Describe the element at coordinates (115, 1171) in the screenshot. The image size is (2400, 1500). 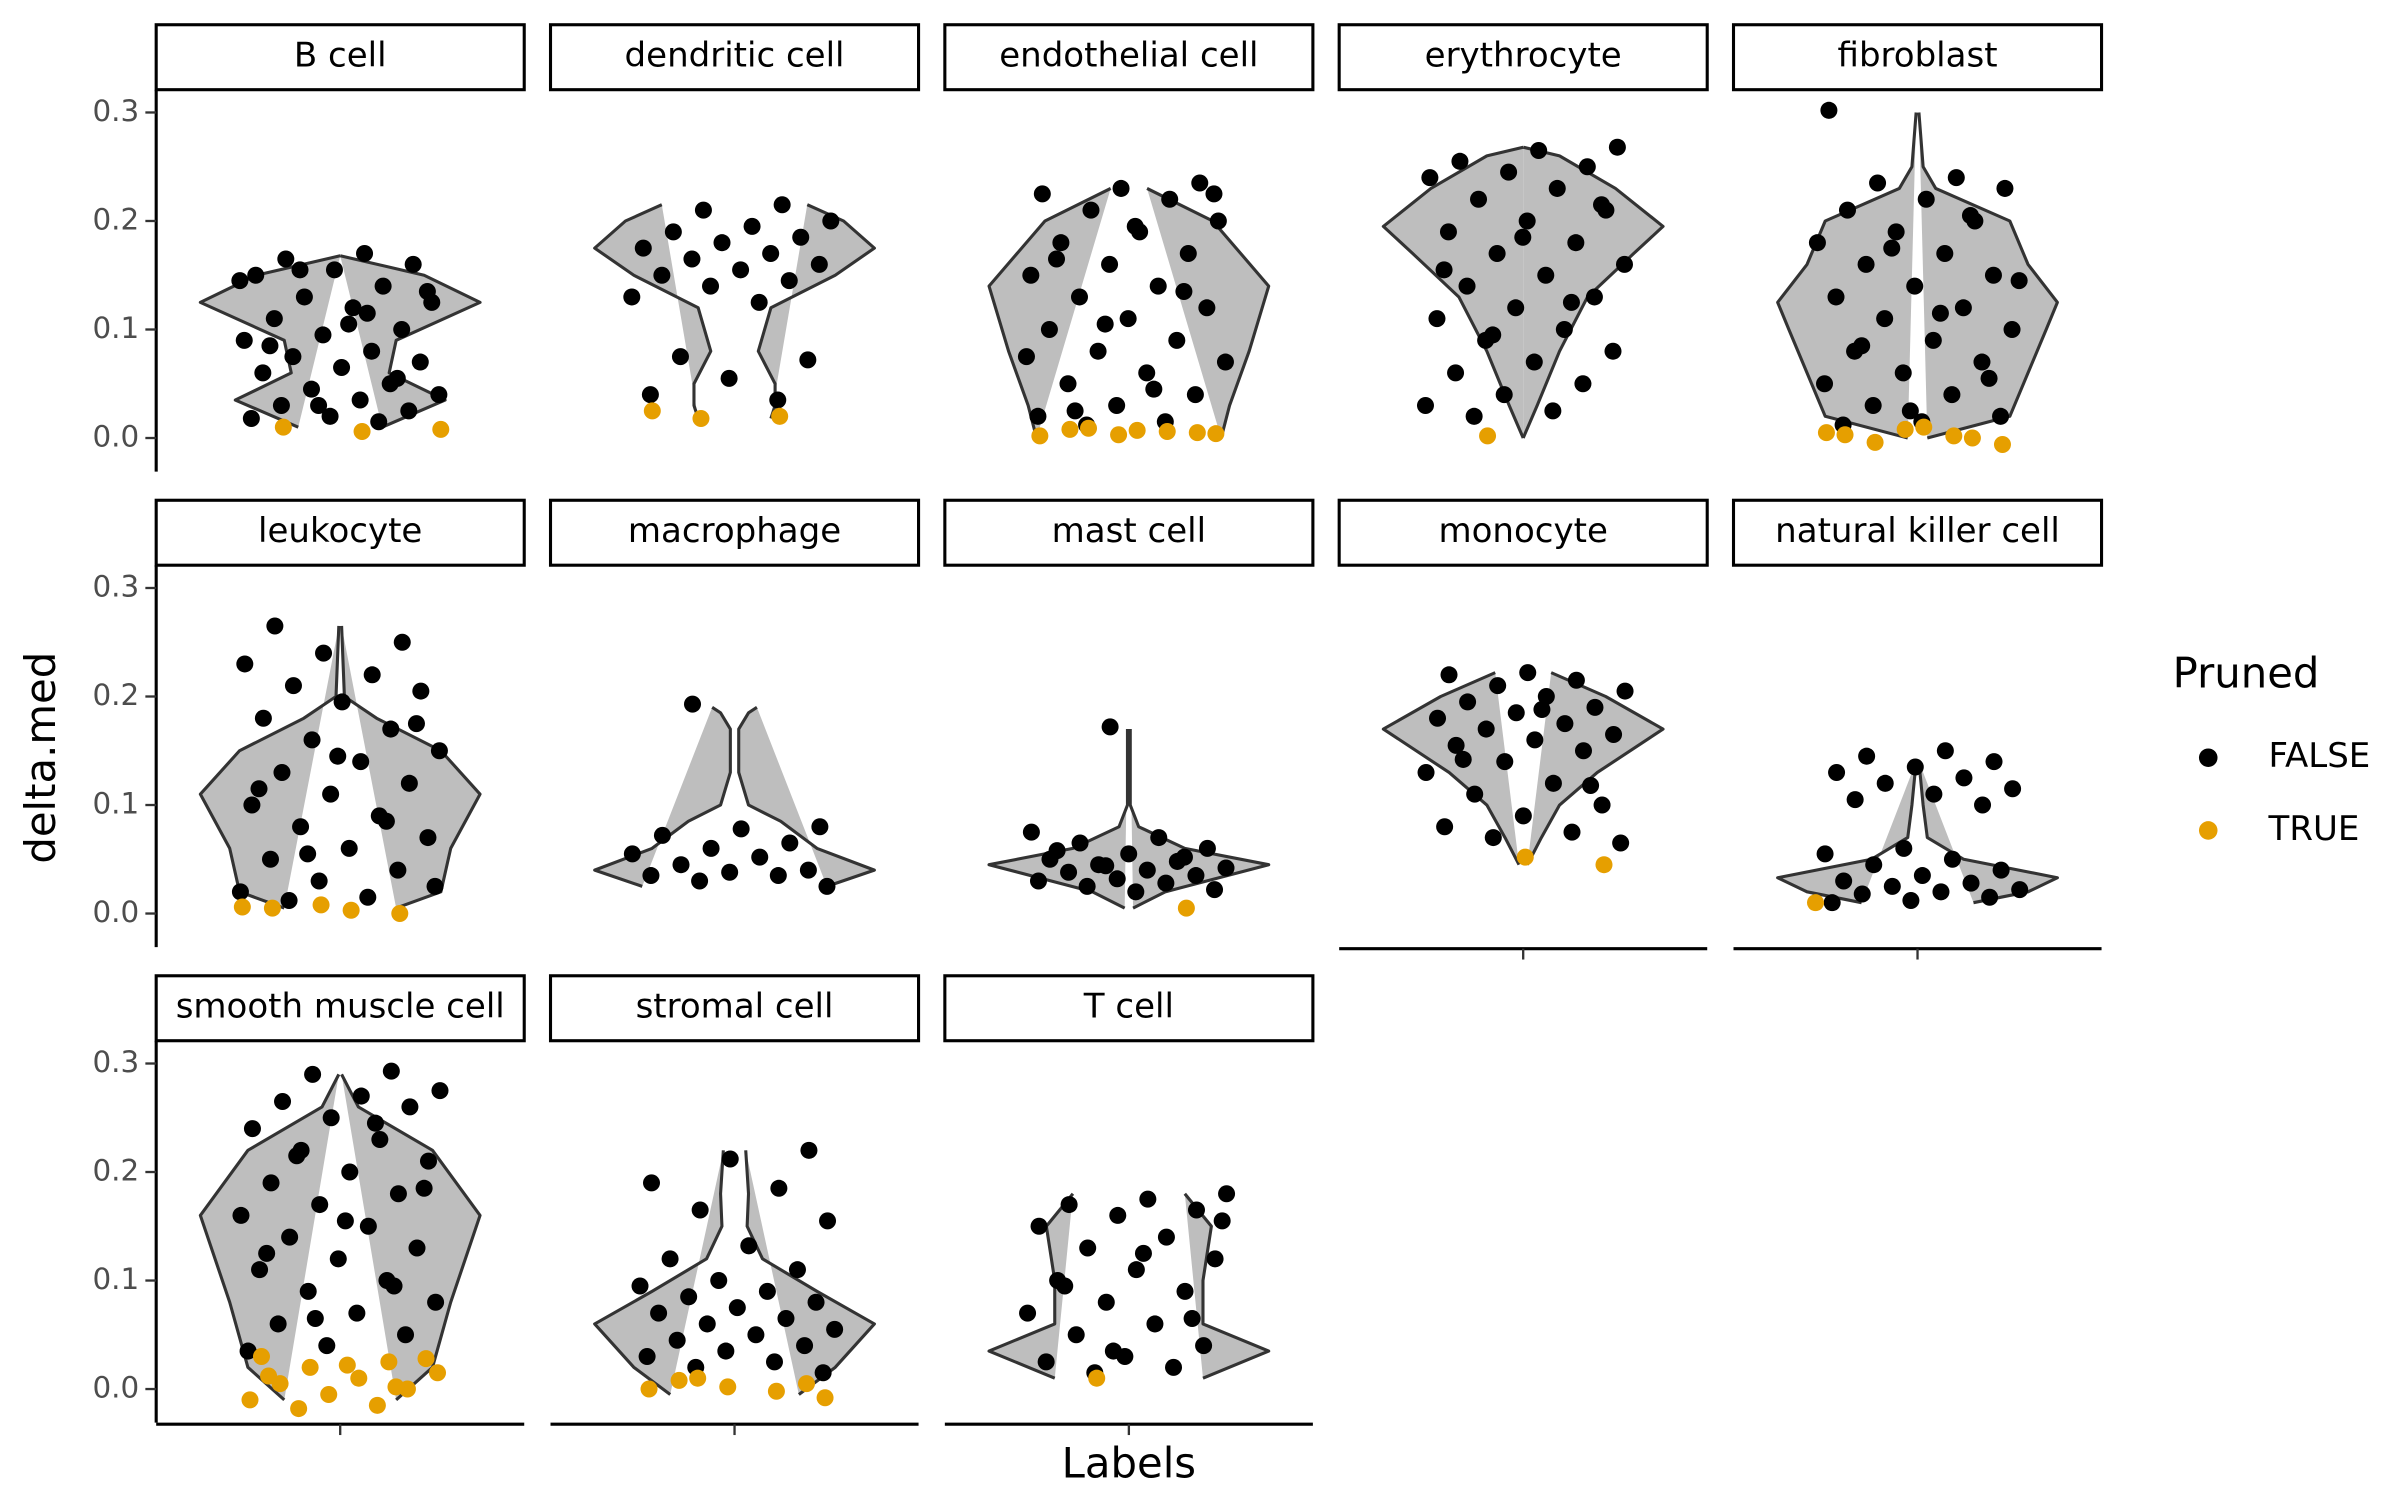
I see `y-tick-label: 0.2` at that location.